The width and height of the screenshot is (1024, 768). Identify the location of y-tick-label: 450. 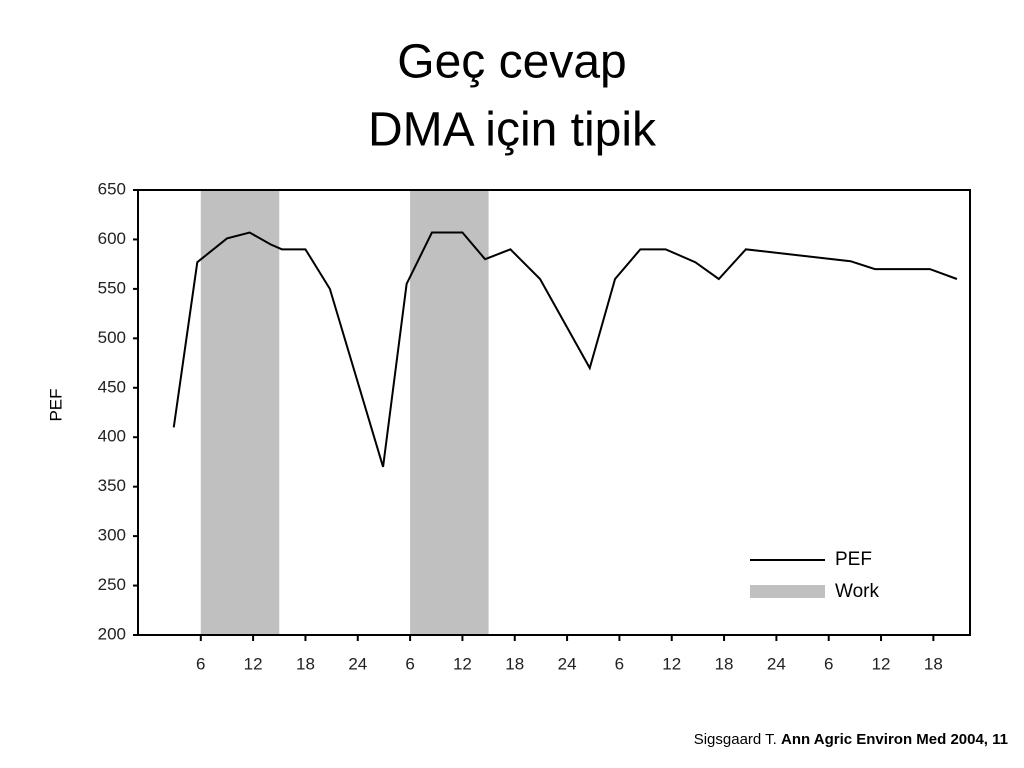
(112, 386).